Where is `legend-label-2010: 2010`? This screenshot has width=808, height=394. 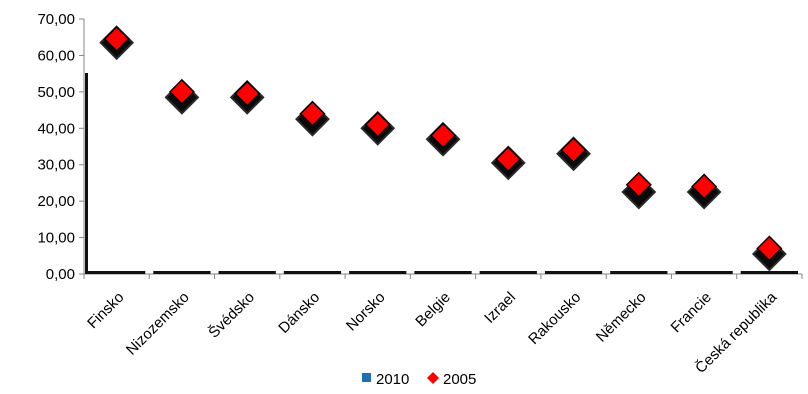
legend-label-2010: 2010 is located at coordinates (392, 379).